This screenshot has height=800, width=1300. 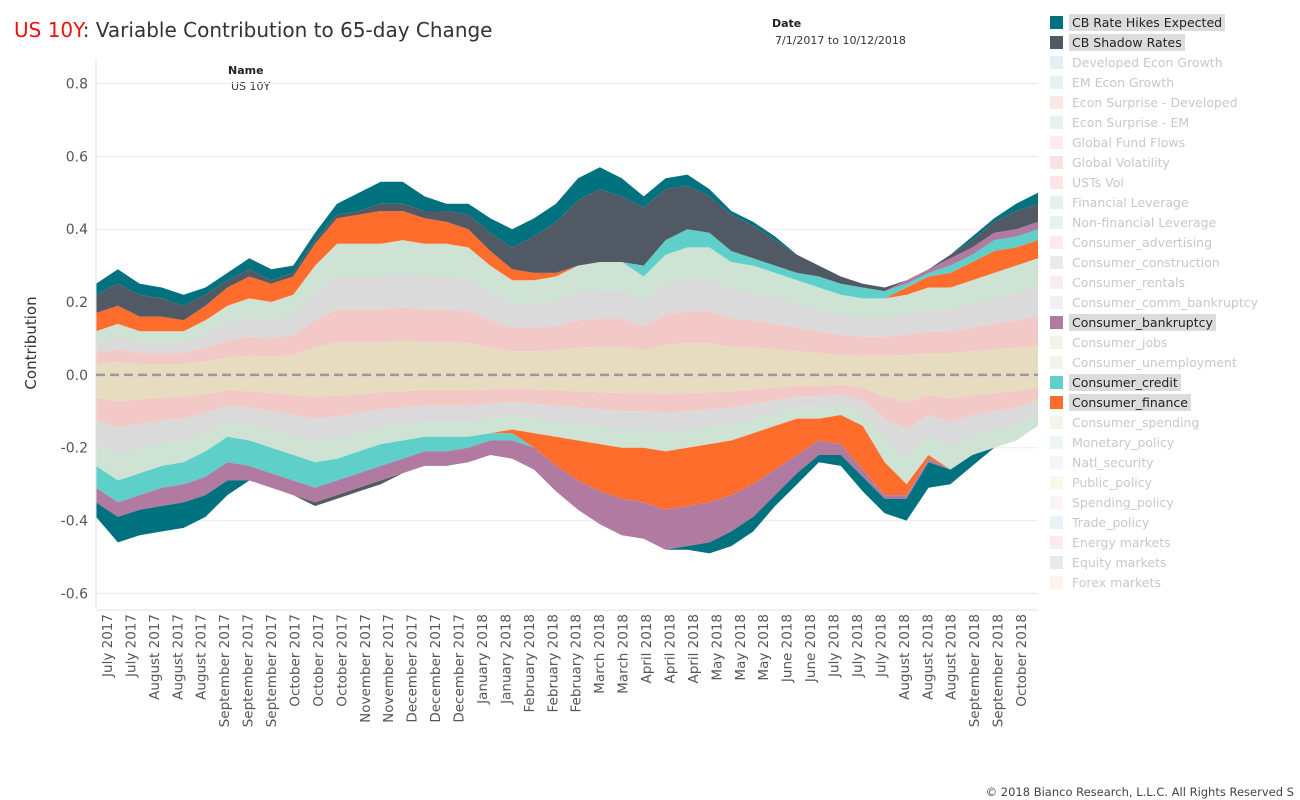 I want to click on legend-label: Consumer_jobs, so click(x=1120, y=342).